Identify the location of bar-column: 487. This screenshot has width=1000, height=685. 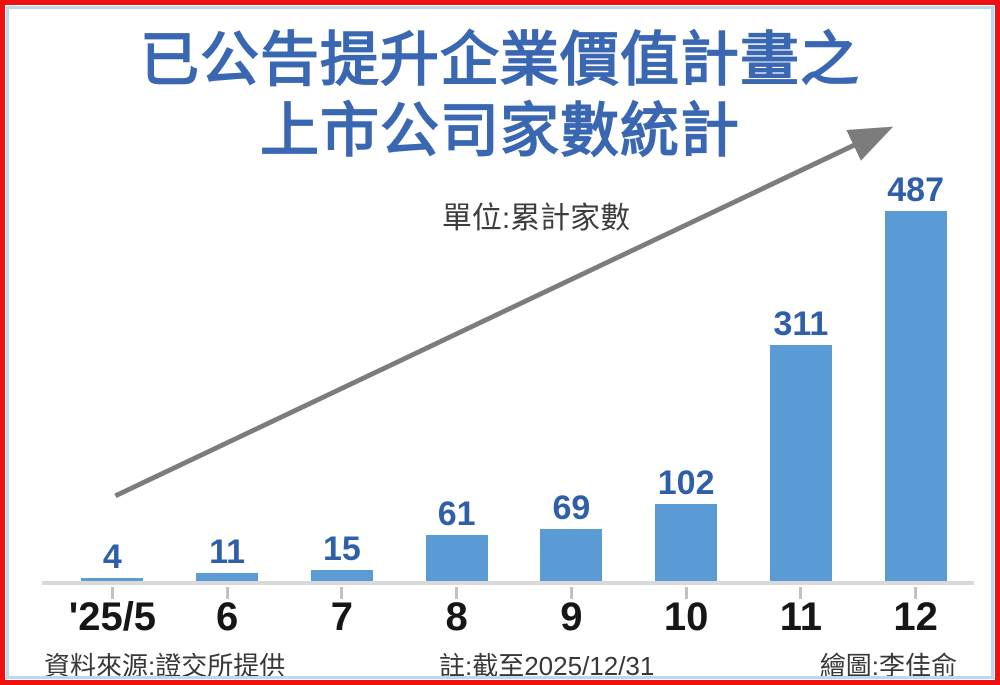
(915, 376).